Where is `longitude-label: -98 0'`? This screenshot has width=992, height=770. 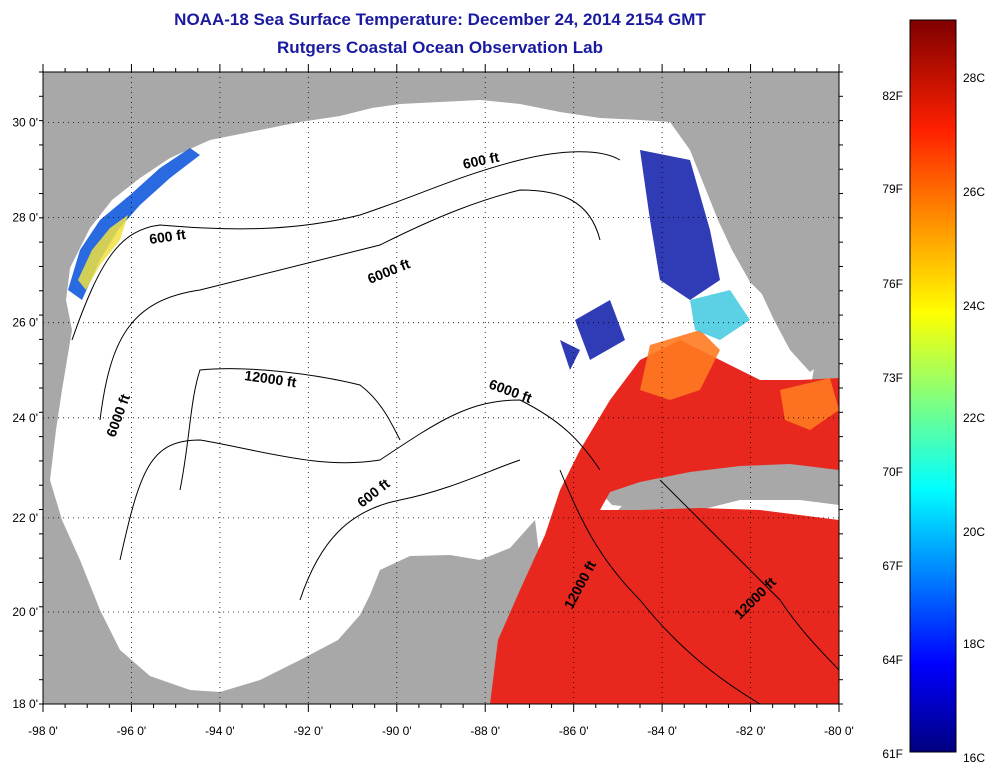
longitude-label: -98 0' is located at coordinates (43, 731).